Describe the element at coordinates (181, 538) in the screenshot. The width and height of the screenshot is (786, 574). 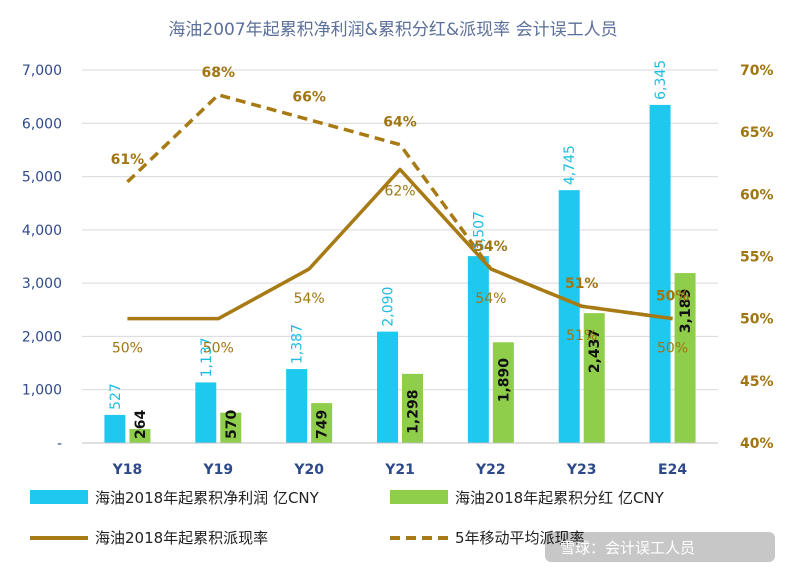
I see `legend-label-payout: 海油2018年起累积派现率` at that location.